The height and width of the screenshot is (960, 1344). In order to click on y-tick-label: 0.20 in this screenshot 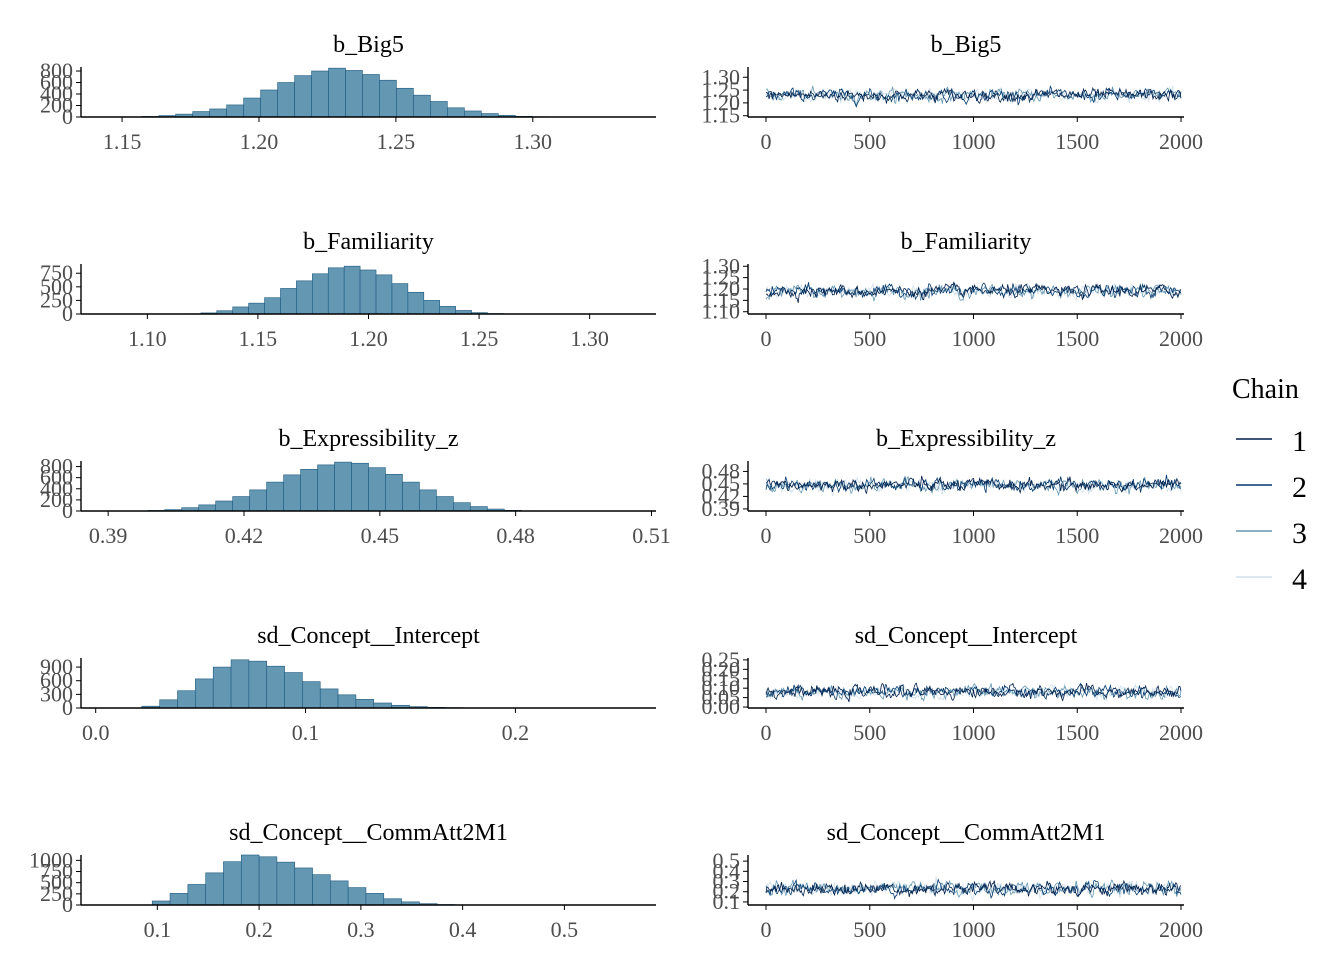, I will do `click(721, 668)`.